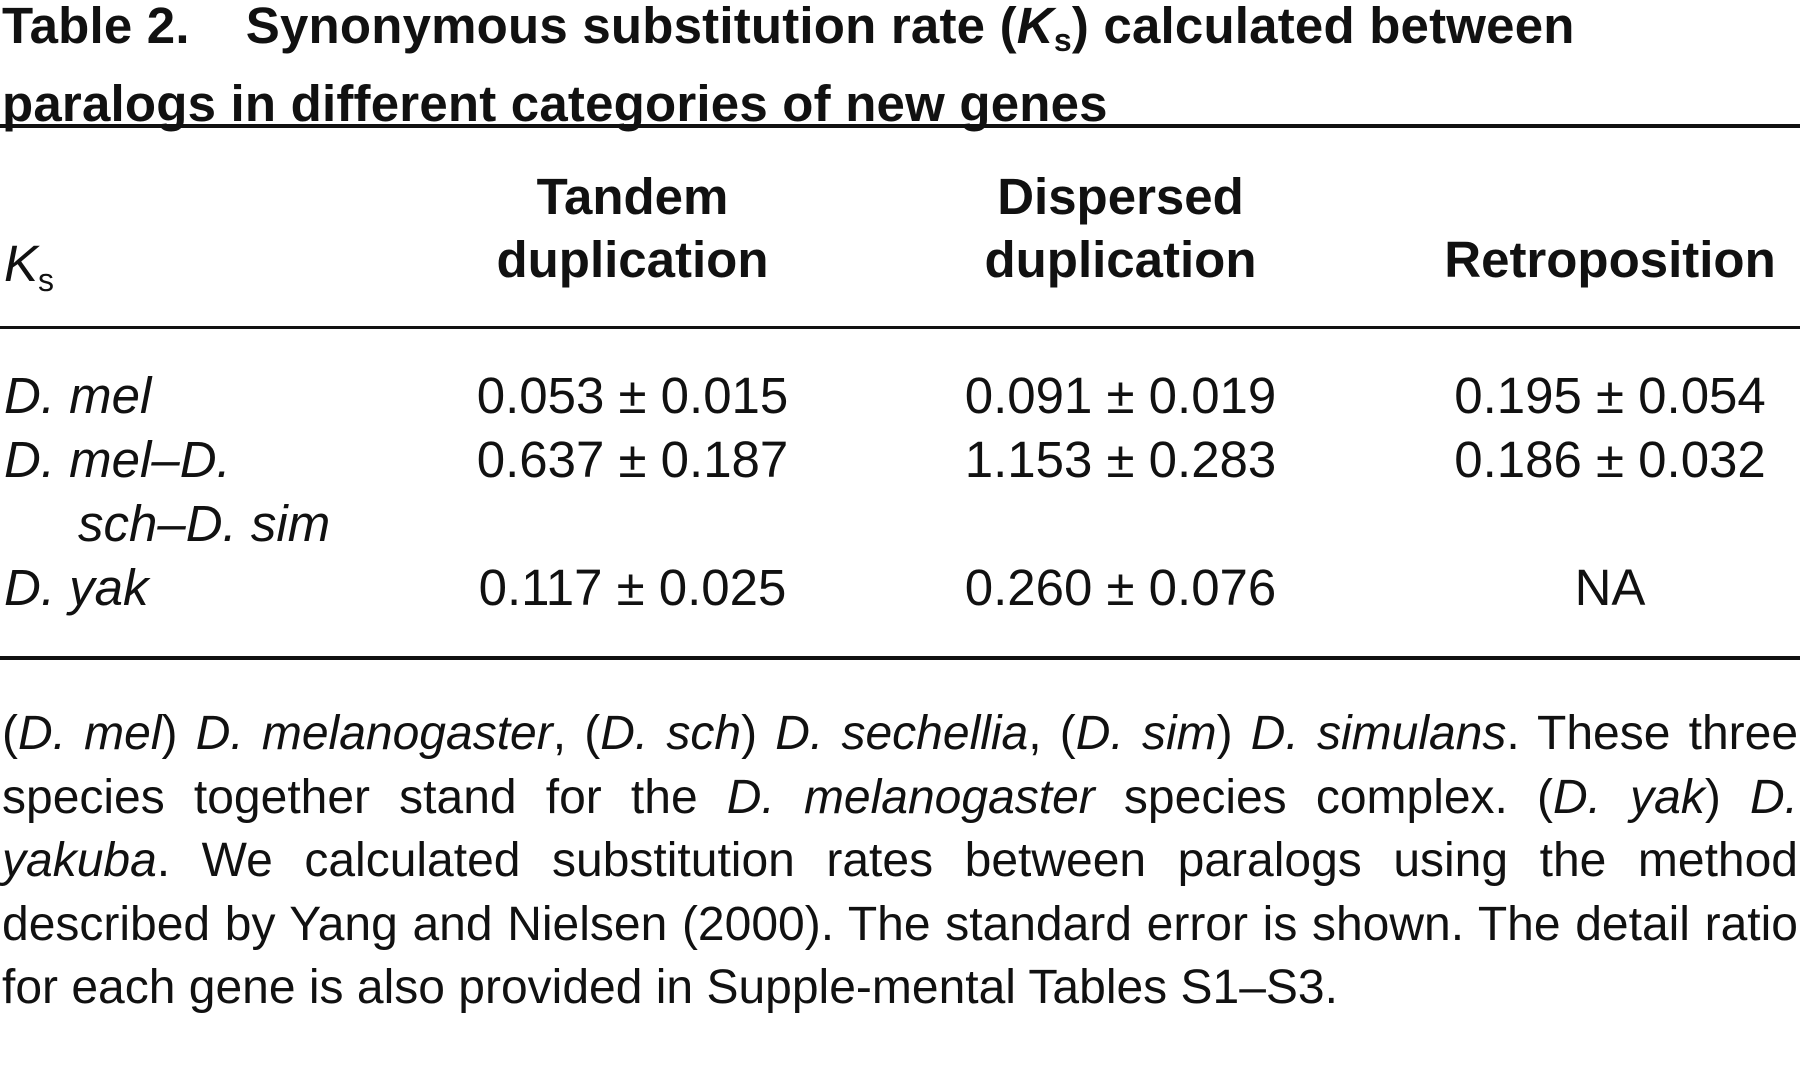 Image resolution: width=1800 pixels, height=1072 pixels. I want to click on cell-d-mel-sch-sim-tandem: 0.637 ± 0.187, so click(632, 459).